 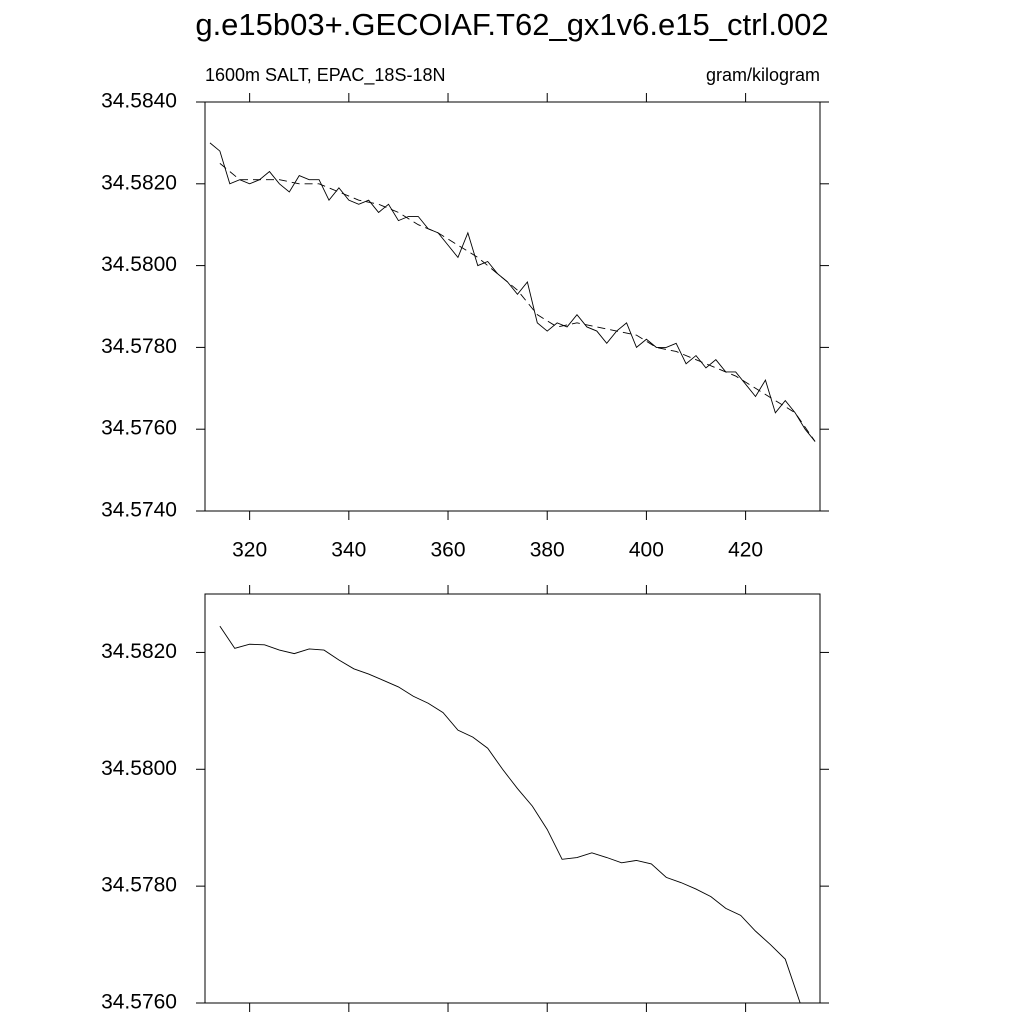 What do you see at coordinates (745, 550) in the screenshot?
I see `x-tick-label: 420` at bounding box center [745, 550].